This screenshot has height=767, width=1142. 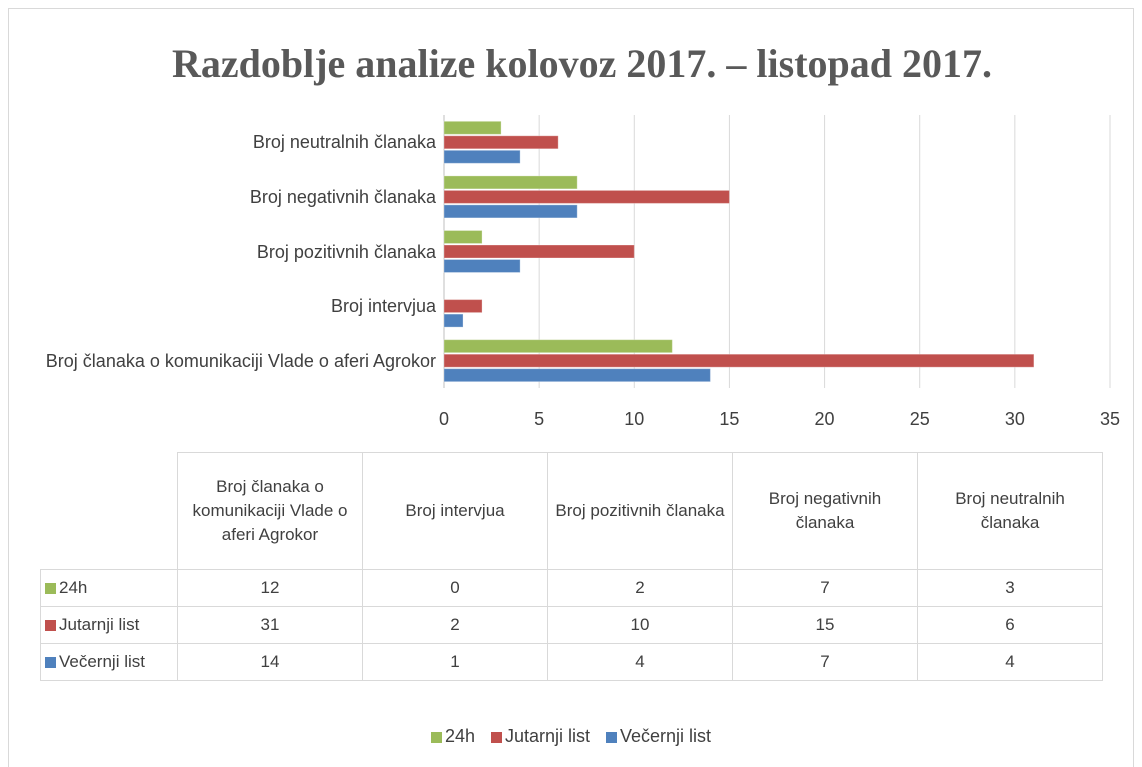 I want to click on x-tick-label: 30, so click(x=1015, y=419).